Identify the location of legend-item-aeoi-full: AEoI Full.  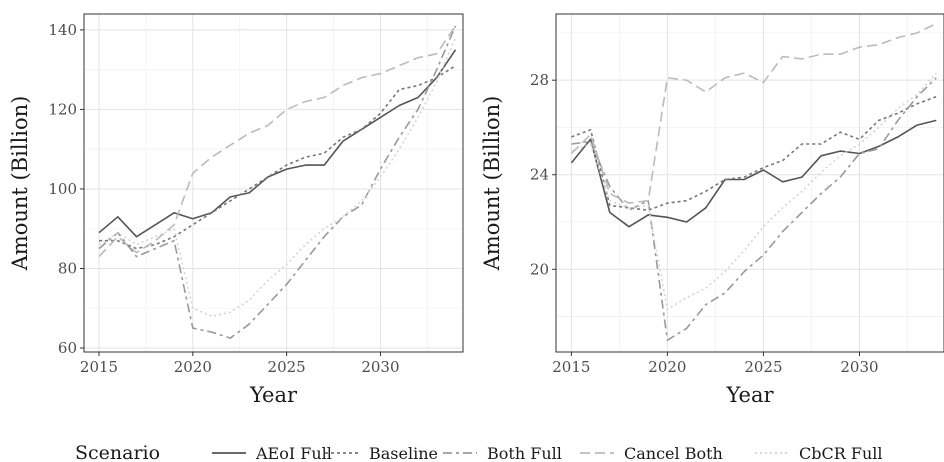
(272, 453).